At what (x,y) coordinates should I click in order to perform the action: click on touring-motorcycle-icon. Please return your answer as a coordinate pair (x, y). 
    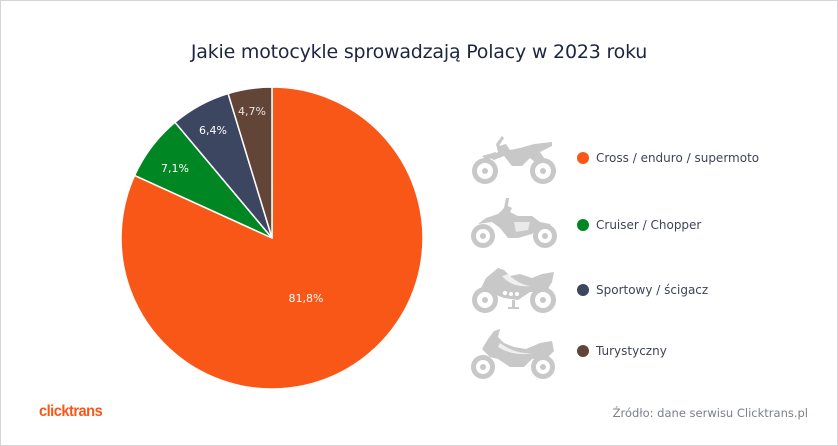
    Looking at the image, I should click on (513, 354).